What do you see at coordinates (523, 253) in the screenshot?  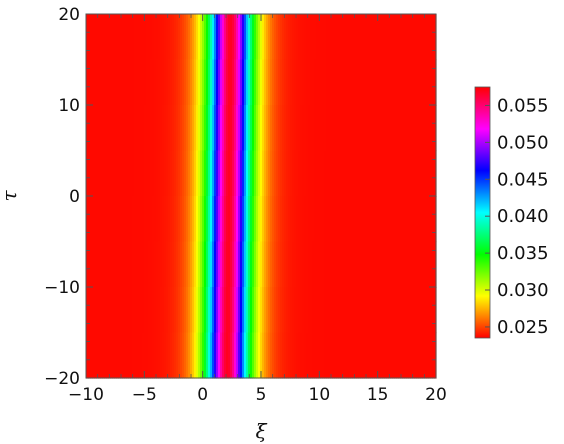 I see `colorbar-tick-label: 0.035` at bounding box center [523, 253].